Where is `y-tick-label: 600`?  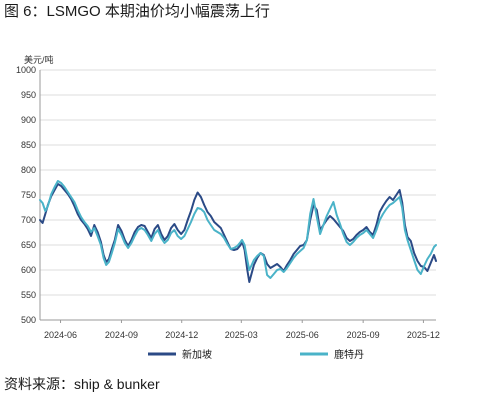 y-tick-label: 600 is located at coordinates (28, 270).